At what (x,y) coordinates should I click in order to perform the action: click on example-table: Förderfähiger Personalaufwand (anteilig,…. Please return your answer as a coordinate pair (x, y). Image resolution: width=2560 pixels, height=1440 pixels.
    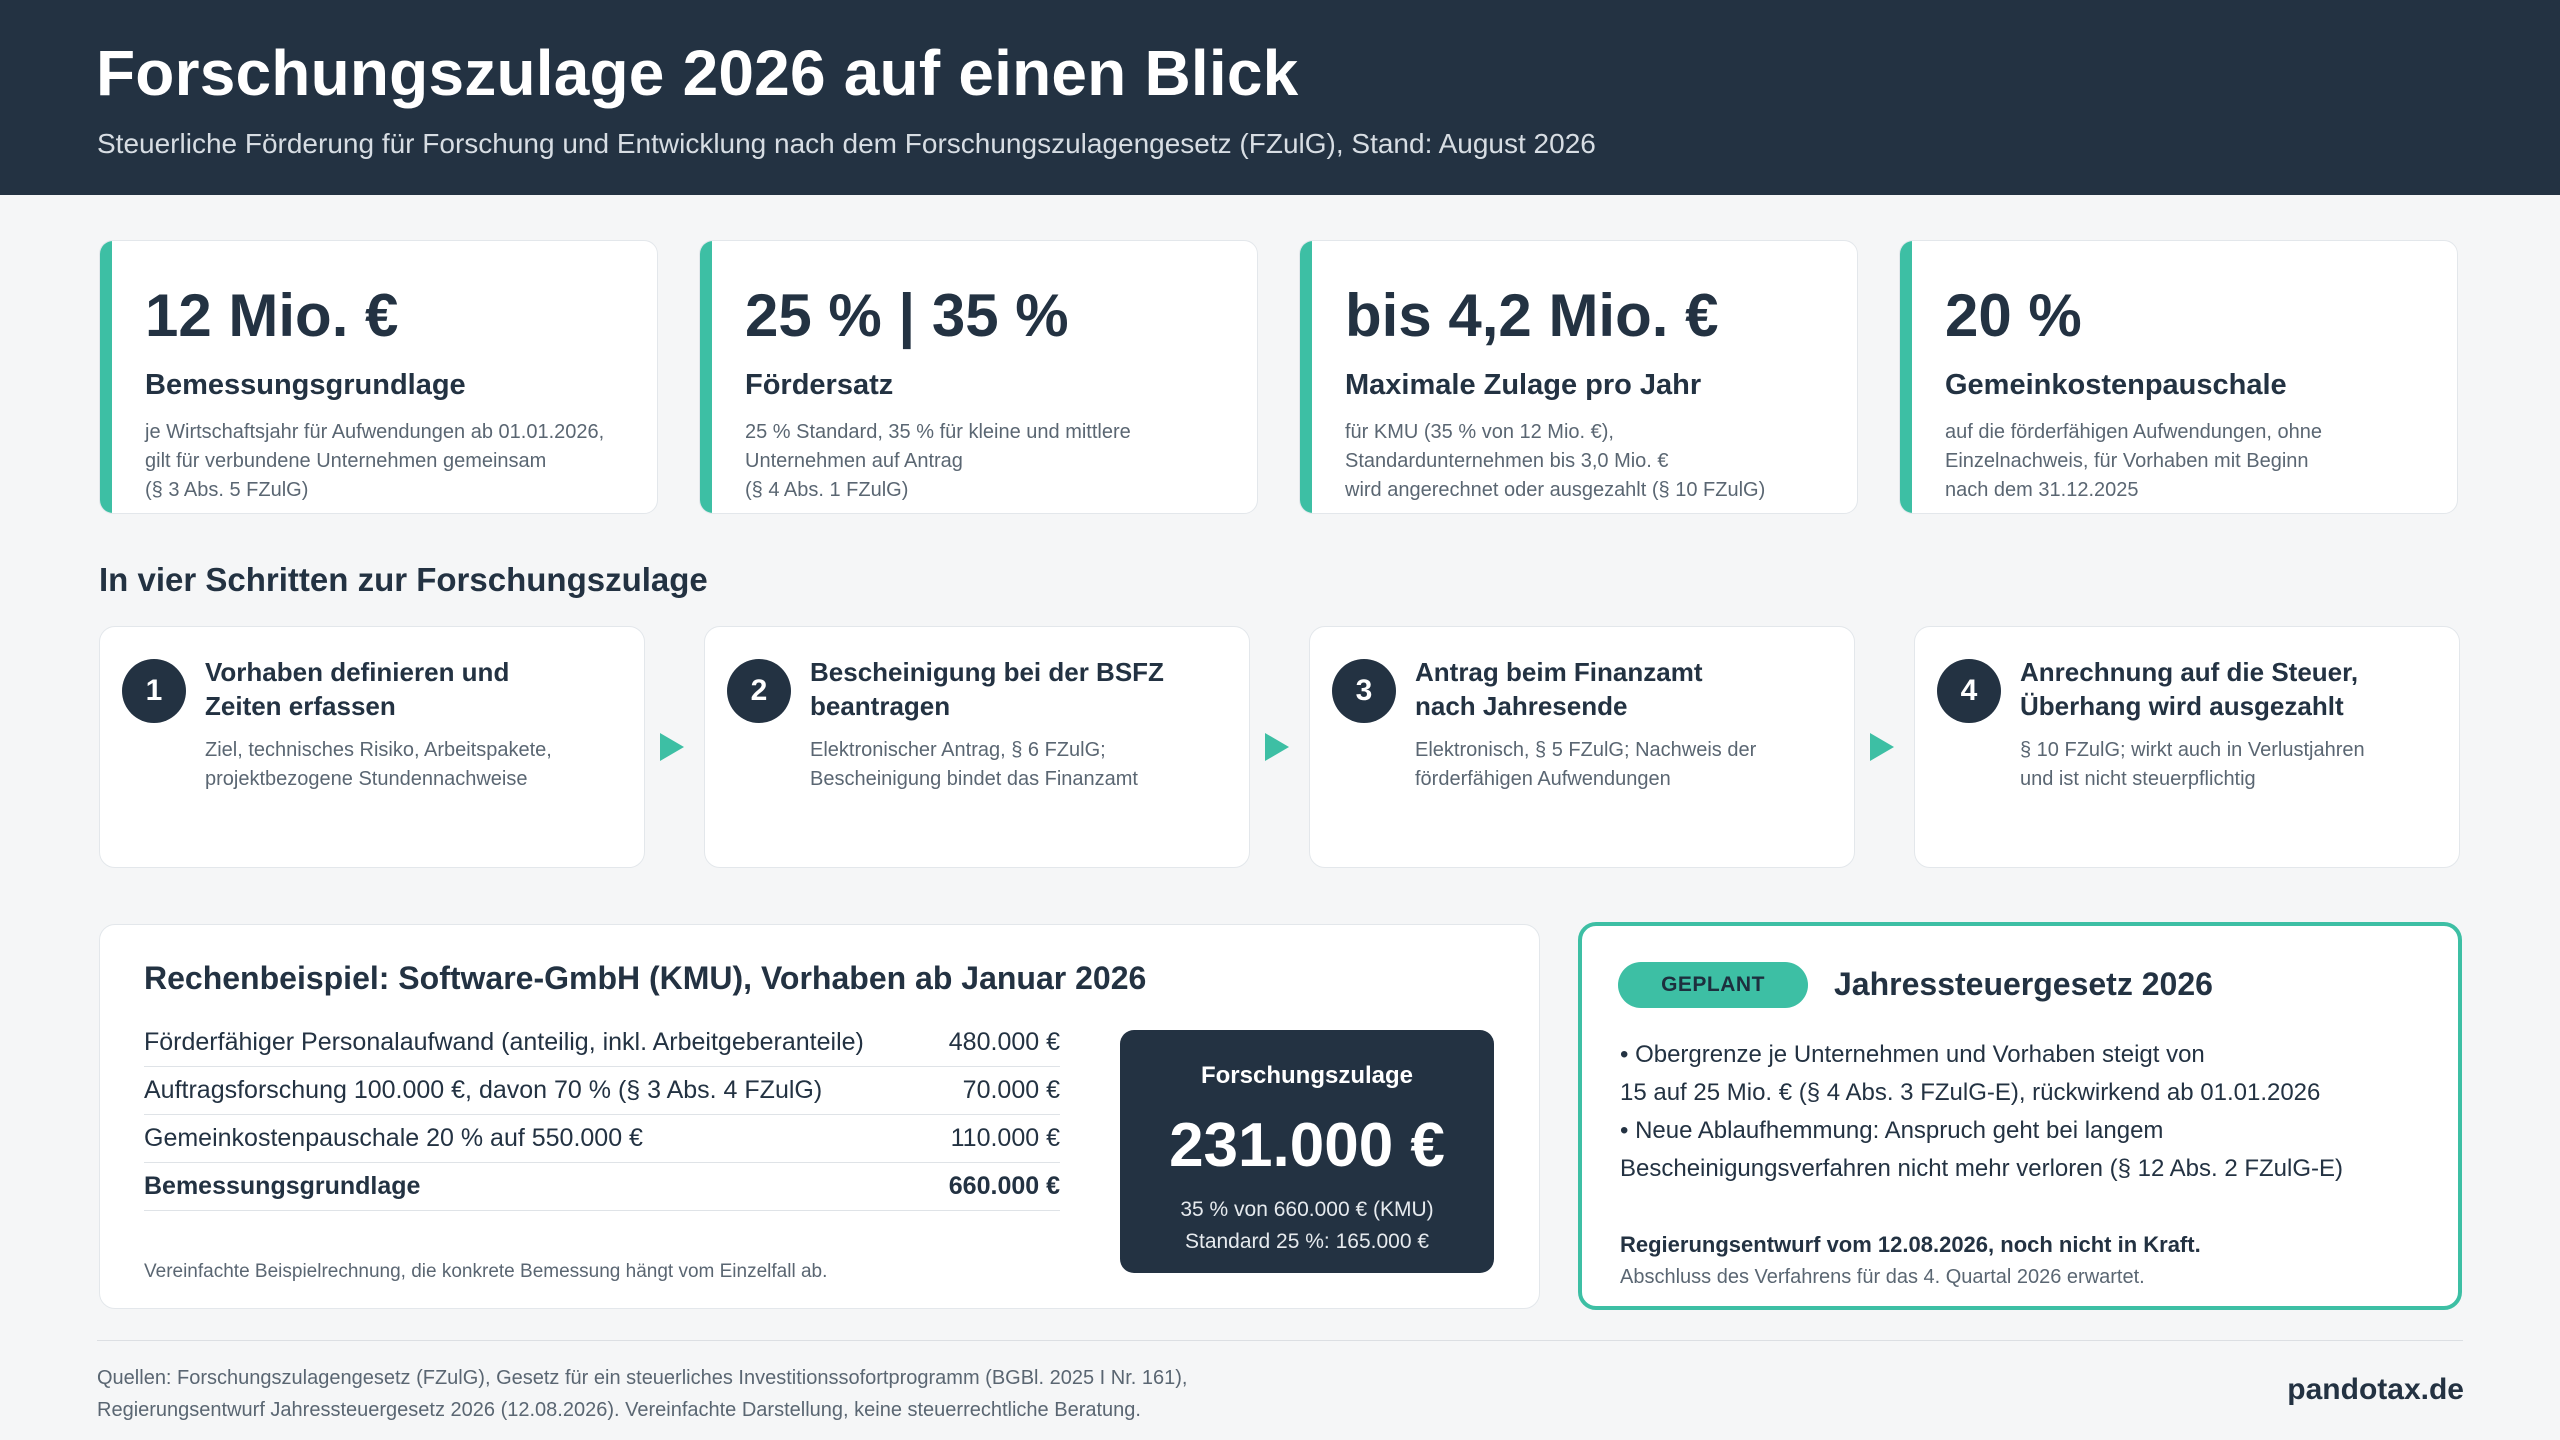
    Looking at the image, I should click on (602, 1115).